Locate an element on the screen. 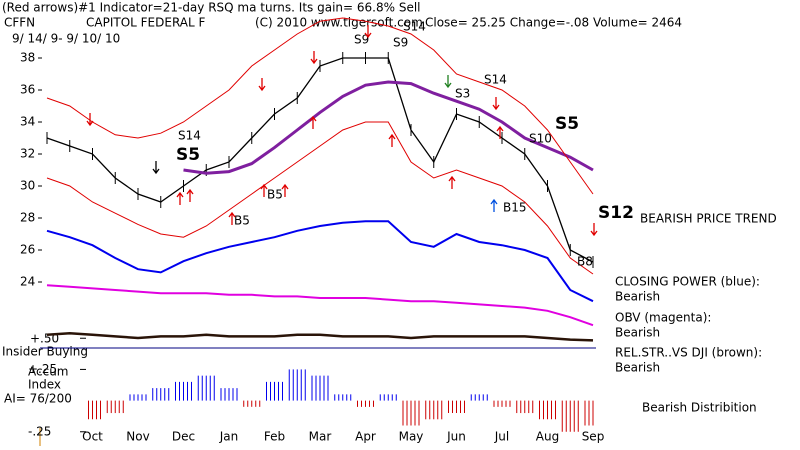  insider-label: Insider Buying is located at coordinates (45, 352).